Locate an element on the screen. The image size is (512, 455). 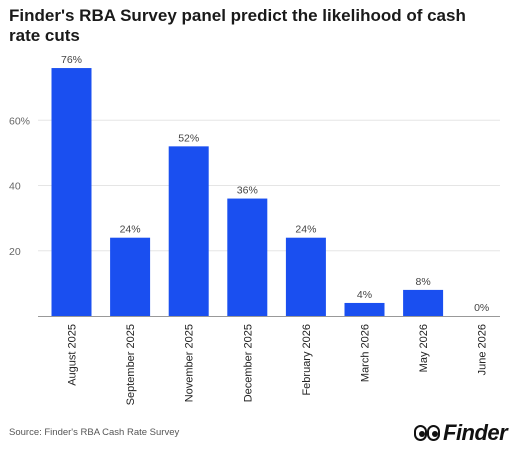
x-tick-label: March 2026 is located at coordinates (366, 353).